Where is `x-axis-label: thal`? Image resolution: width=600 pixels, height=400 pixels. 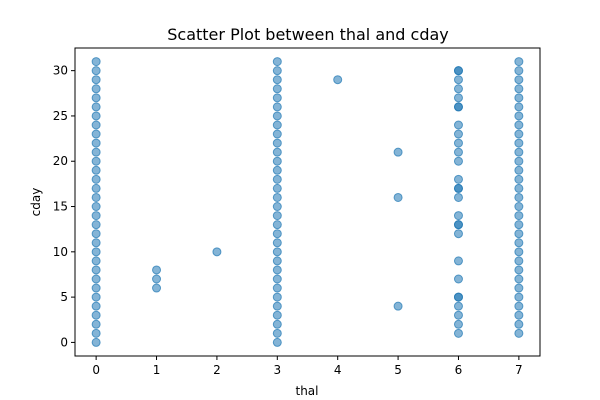 x-axis-label: thal is located at coordinates (307, 391).